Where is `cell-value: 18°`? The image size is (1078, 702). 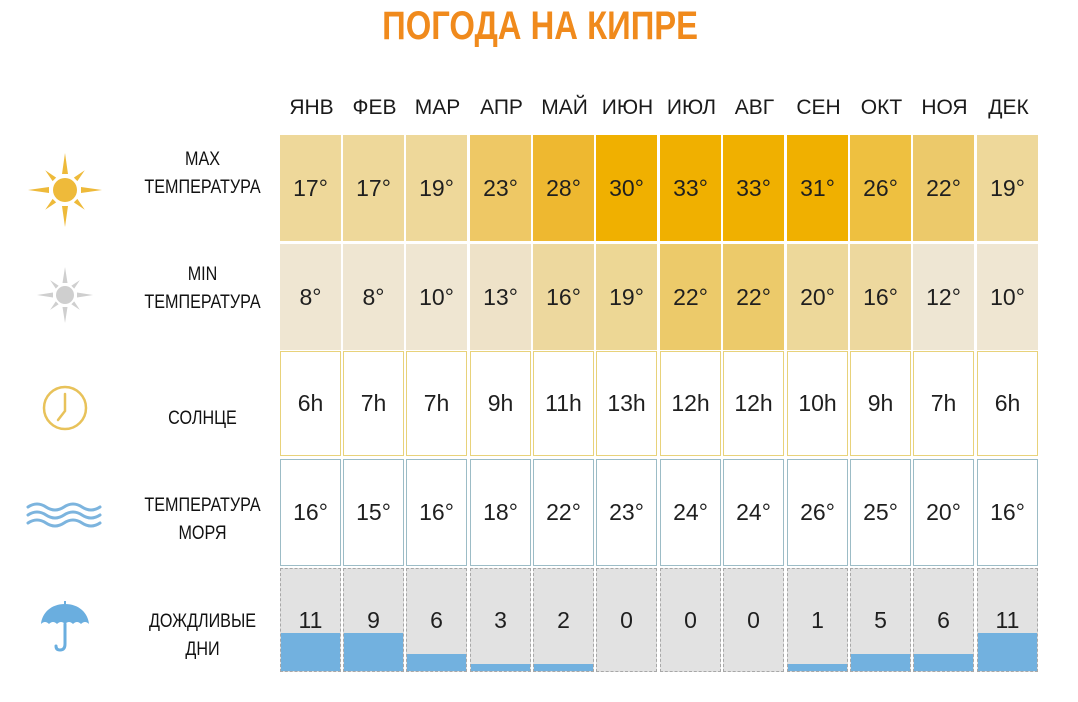 cell-value: 18° is located at coordinates (500, 512).